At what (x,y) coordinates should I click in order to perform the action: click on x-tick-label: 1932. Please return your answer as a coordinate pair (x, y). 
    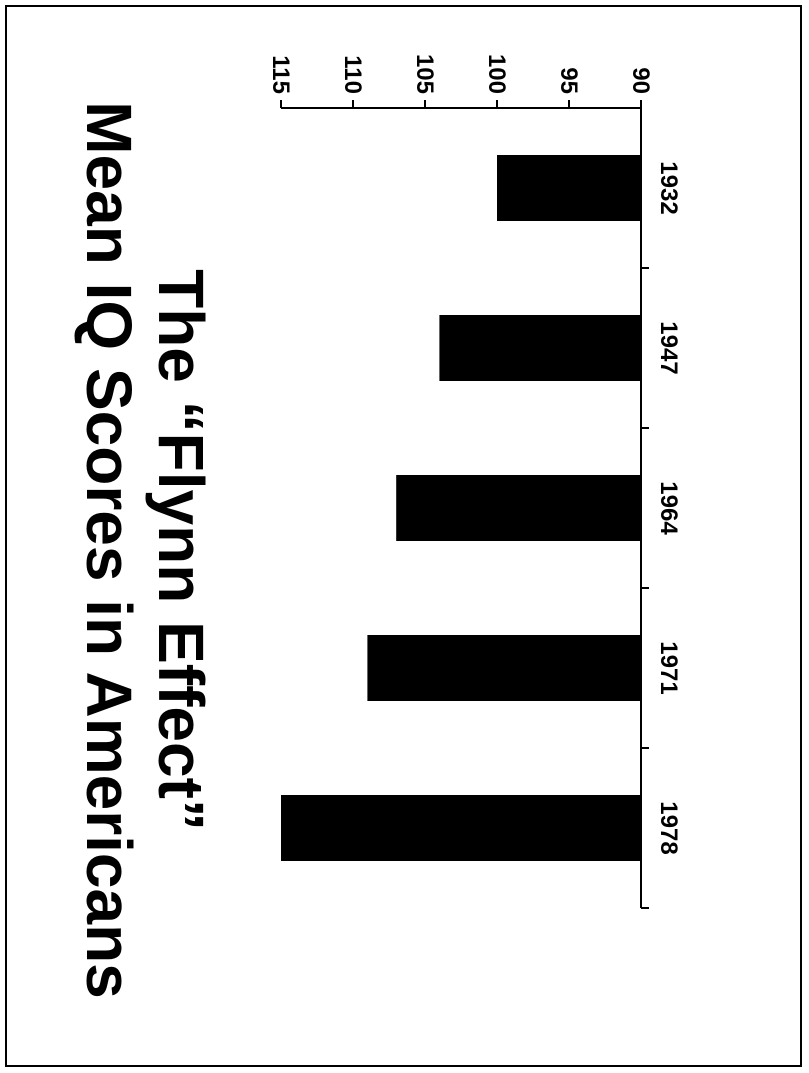
    Looking at the image, I should click on (668, 187).